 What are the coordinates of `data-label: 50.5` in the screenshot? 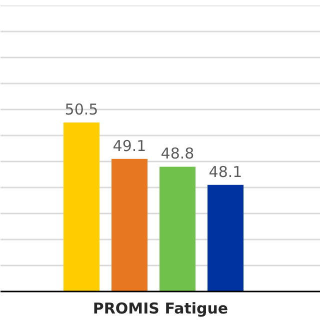 It's located at (81, 109).